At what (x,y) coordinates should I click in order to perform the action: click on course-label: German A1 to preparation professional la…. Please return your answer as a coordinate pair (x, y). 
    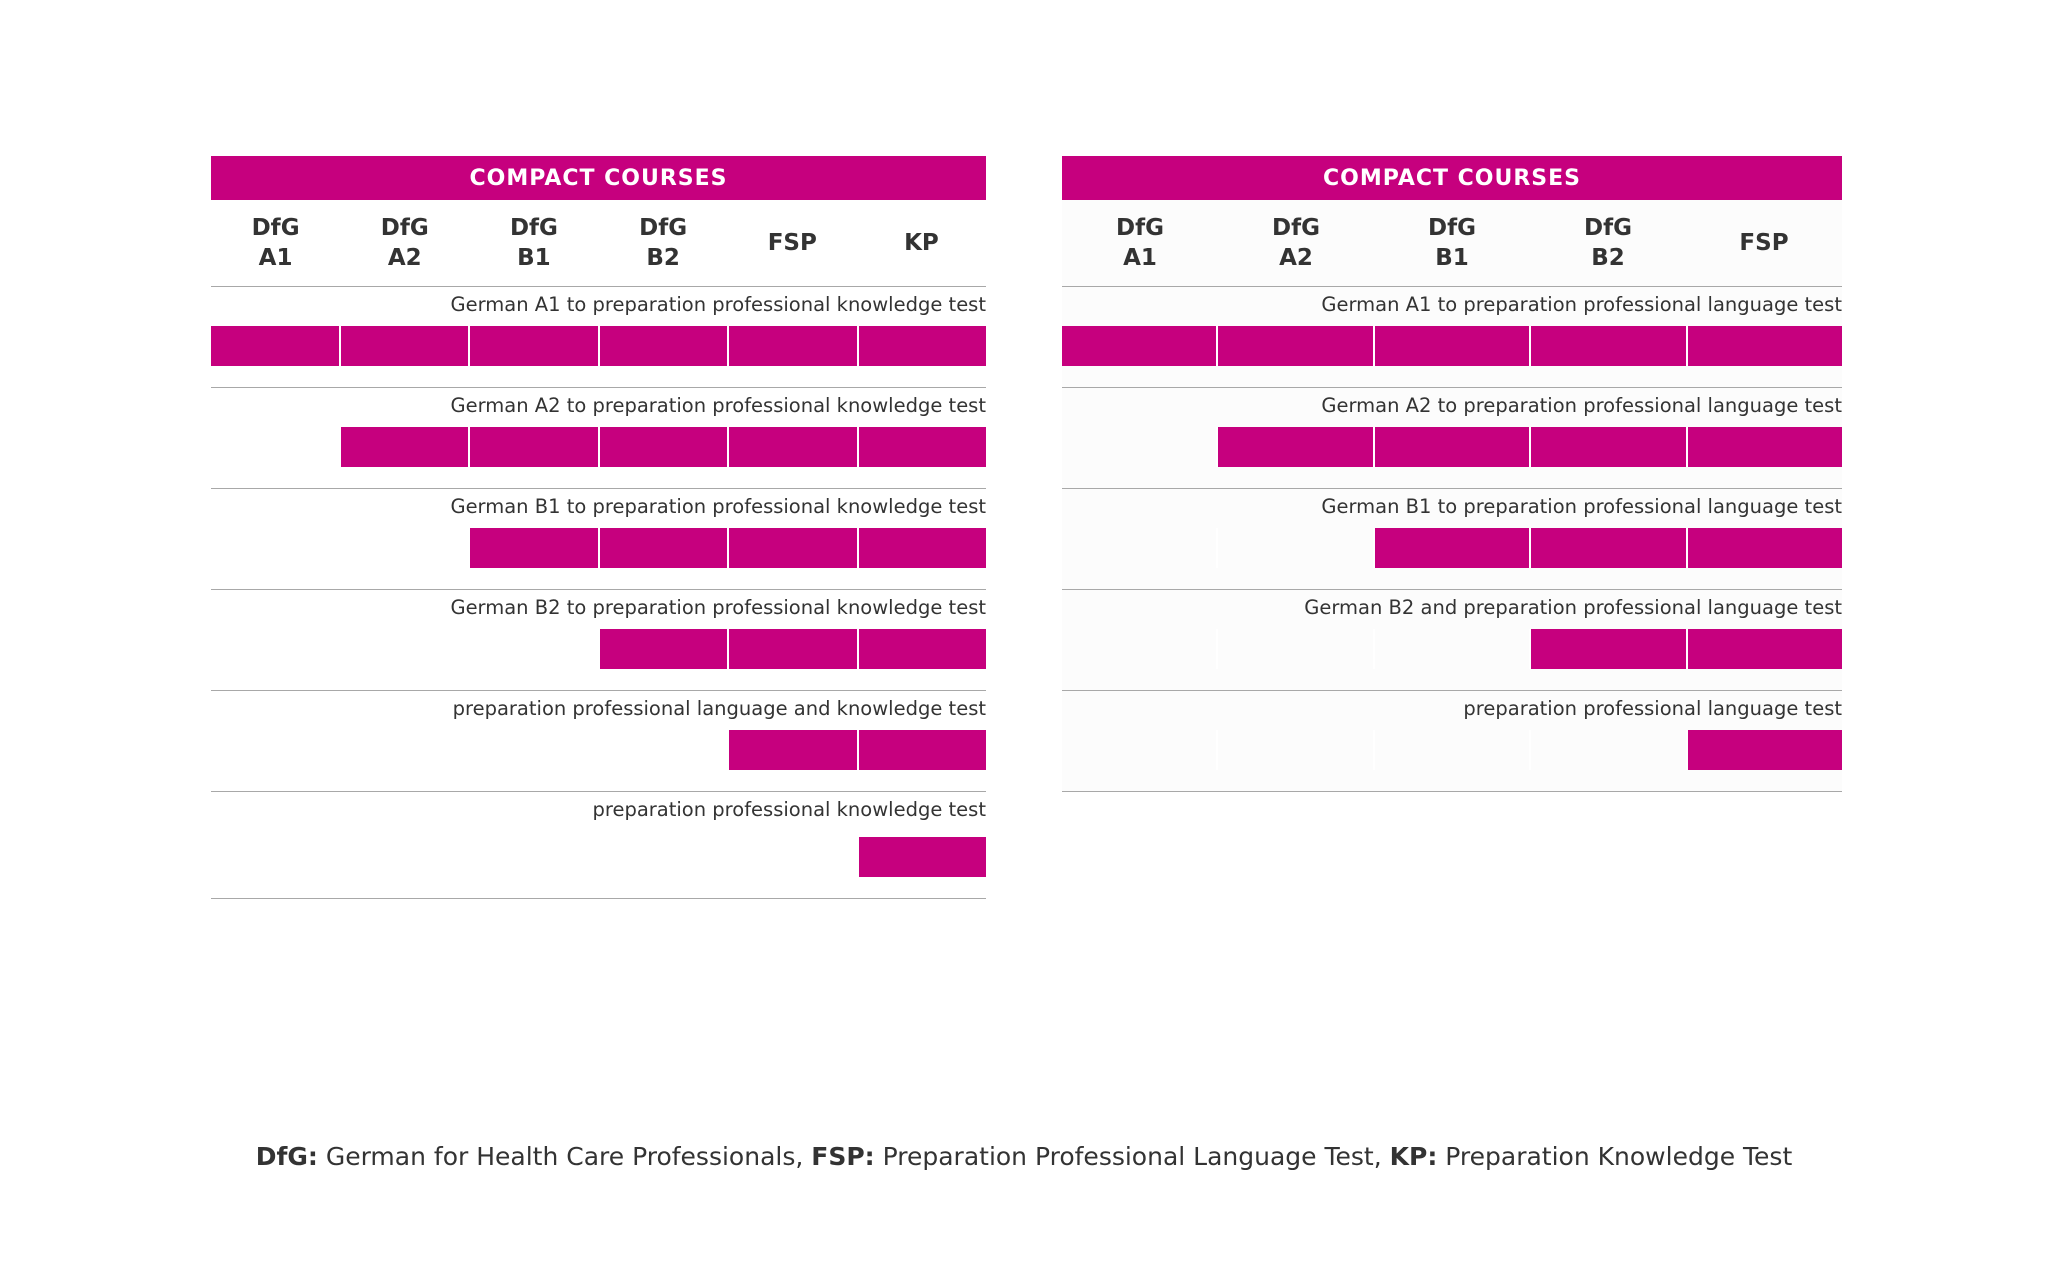
    Looking at the image, I should click on (1581, 304).